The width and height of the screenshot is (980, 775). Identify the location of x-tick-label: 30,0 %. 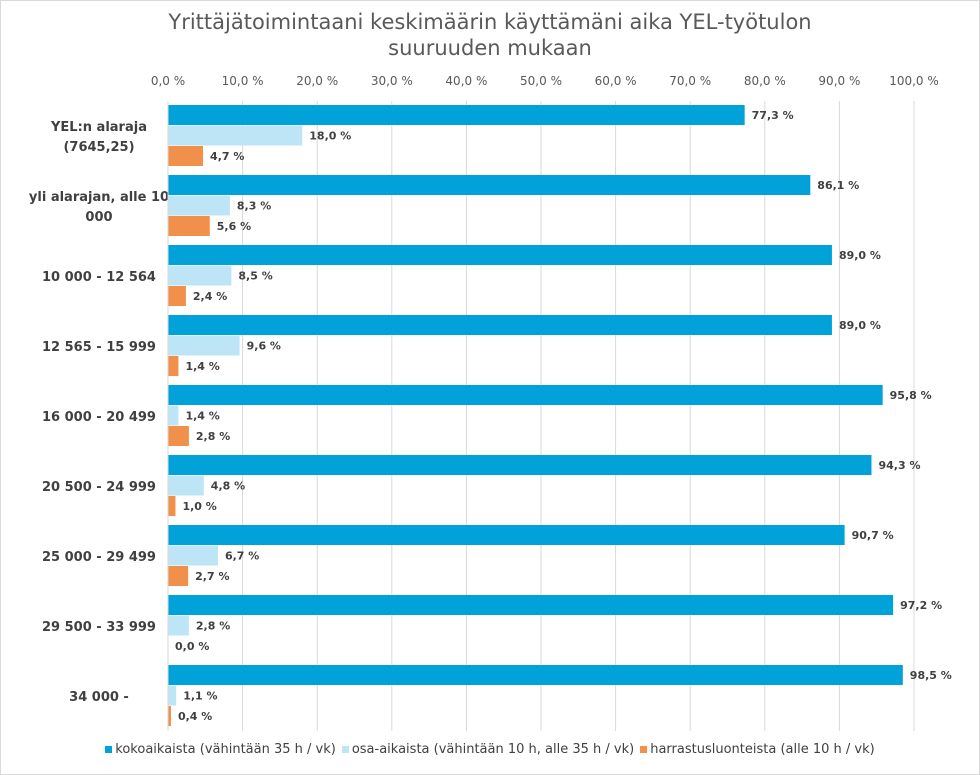
(392, 81).